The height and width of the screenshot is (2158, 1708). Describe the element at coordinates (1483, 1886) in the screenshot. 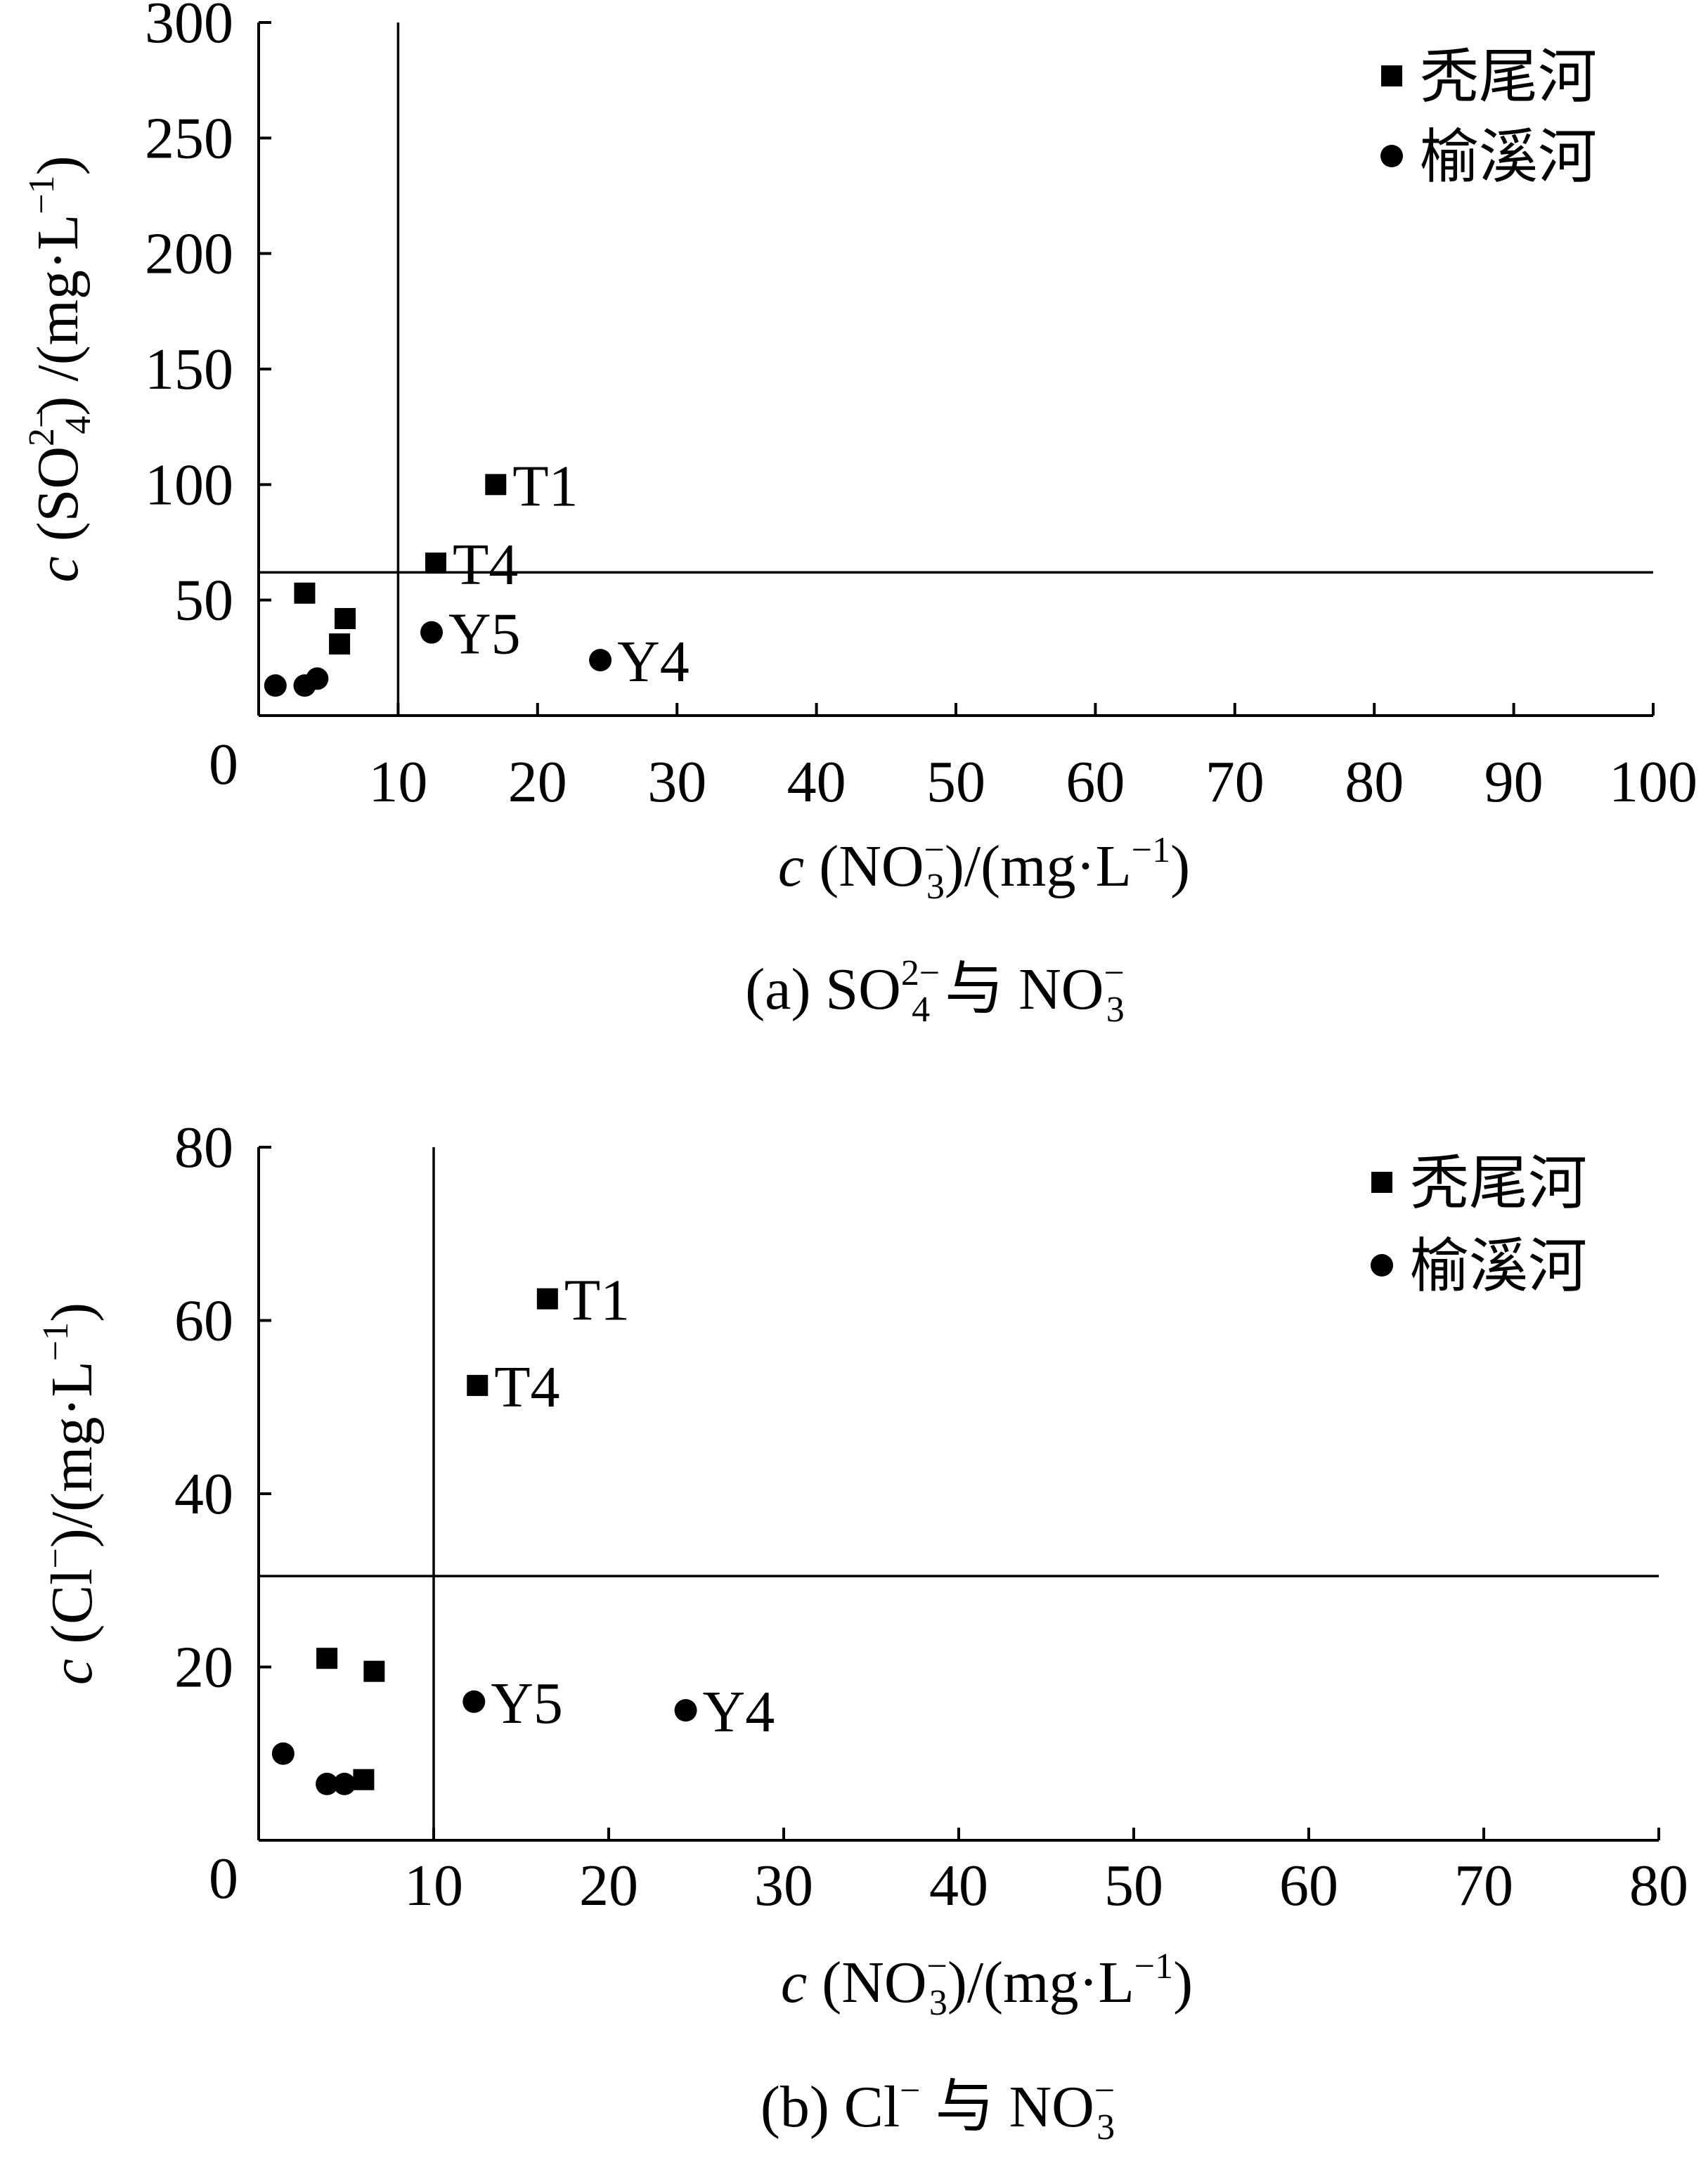

I see `x-tick-label: 70` at that location.